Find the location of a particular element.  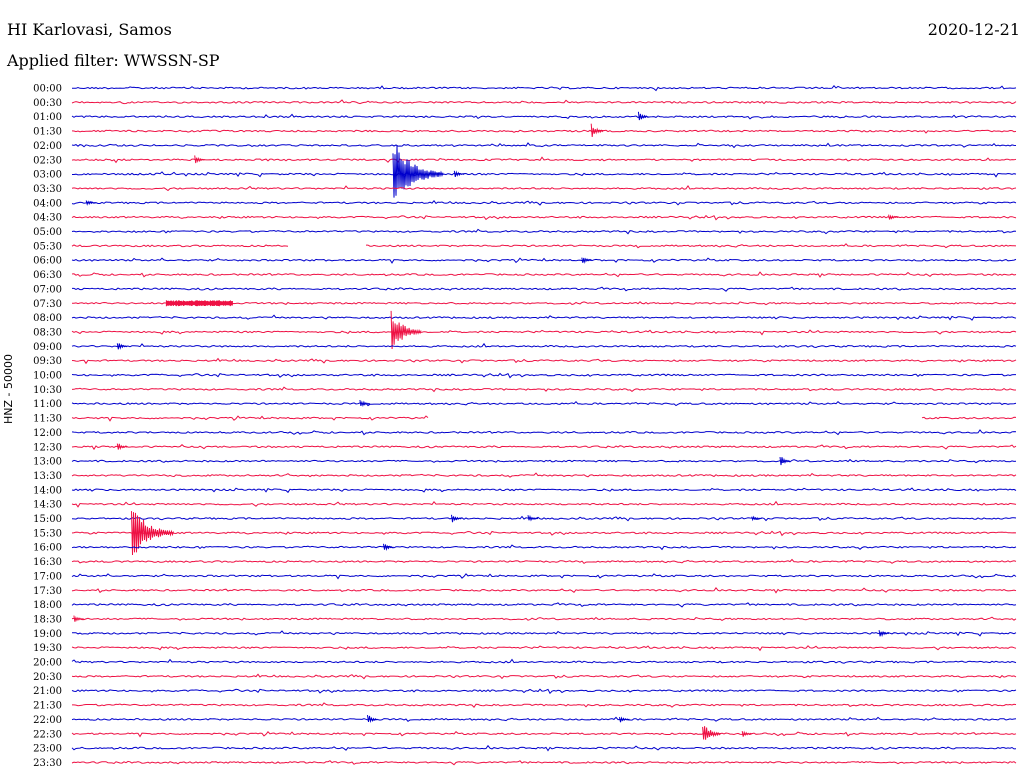

time-tick-label: 03:00 is located at coordinates (47, 175).